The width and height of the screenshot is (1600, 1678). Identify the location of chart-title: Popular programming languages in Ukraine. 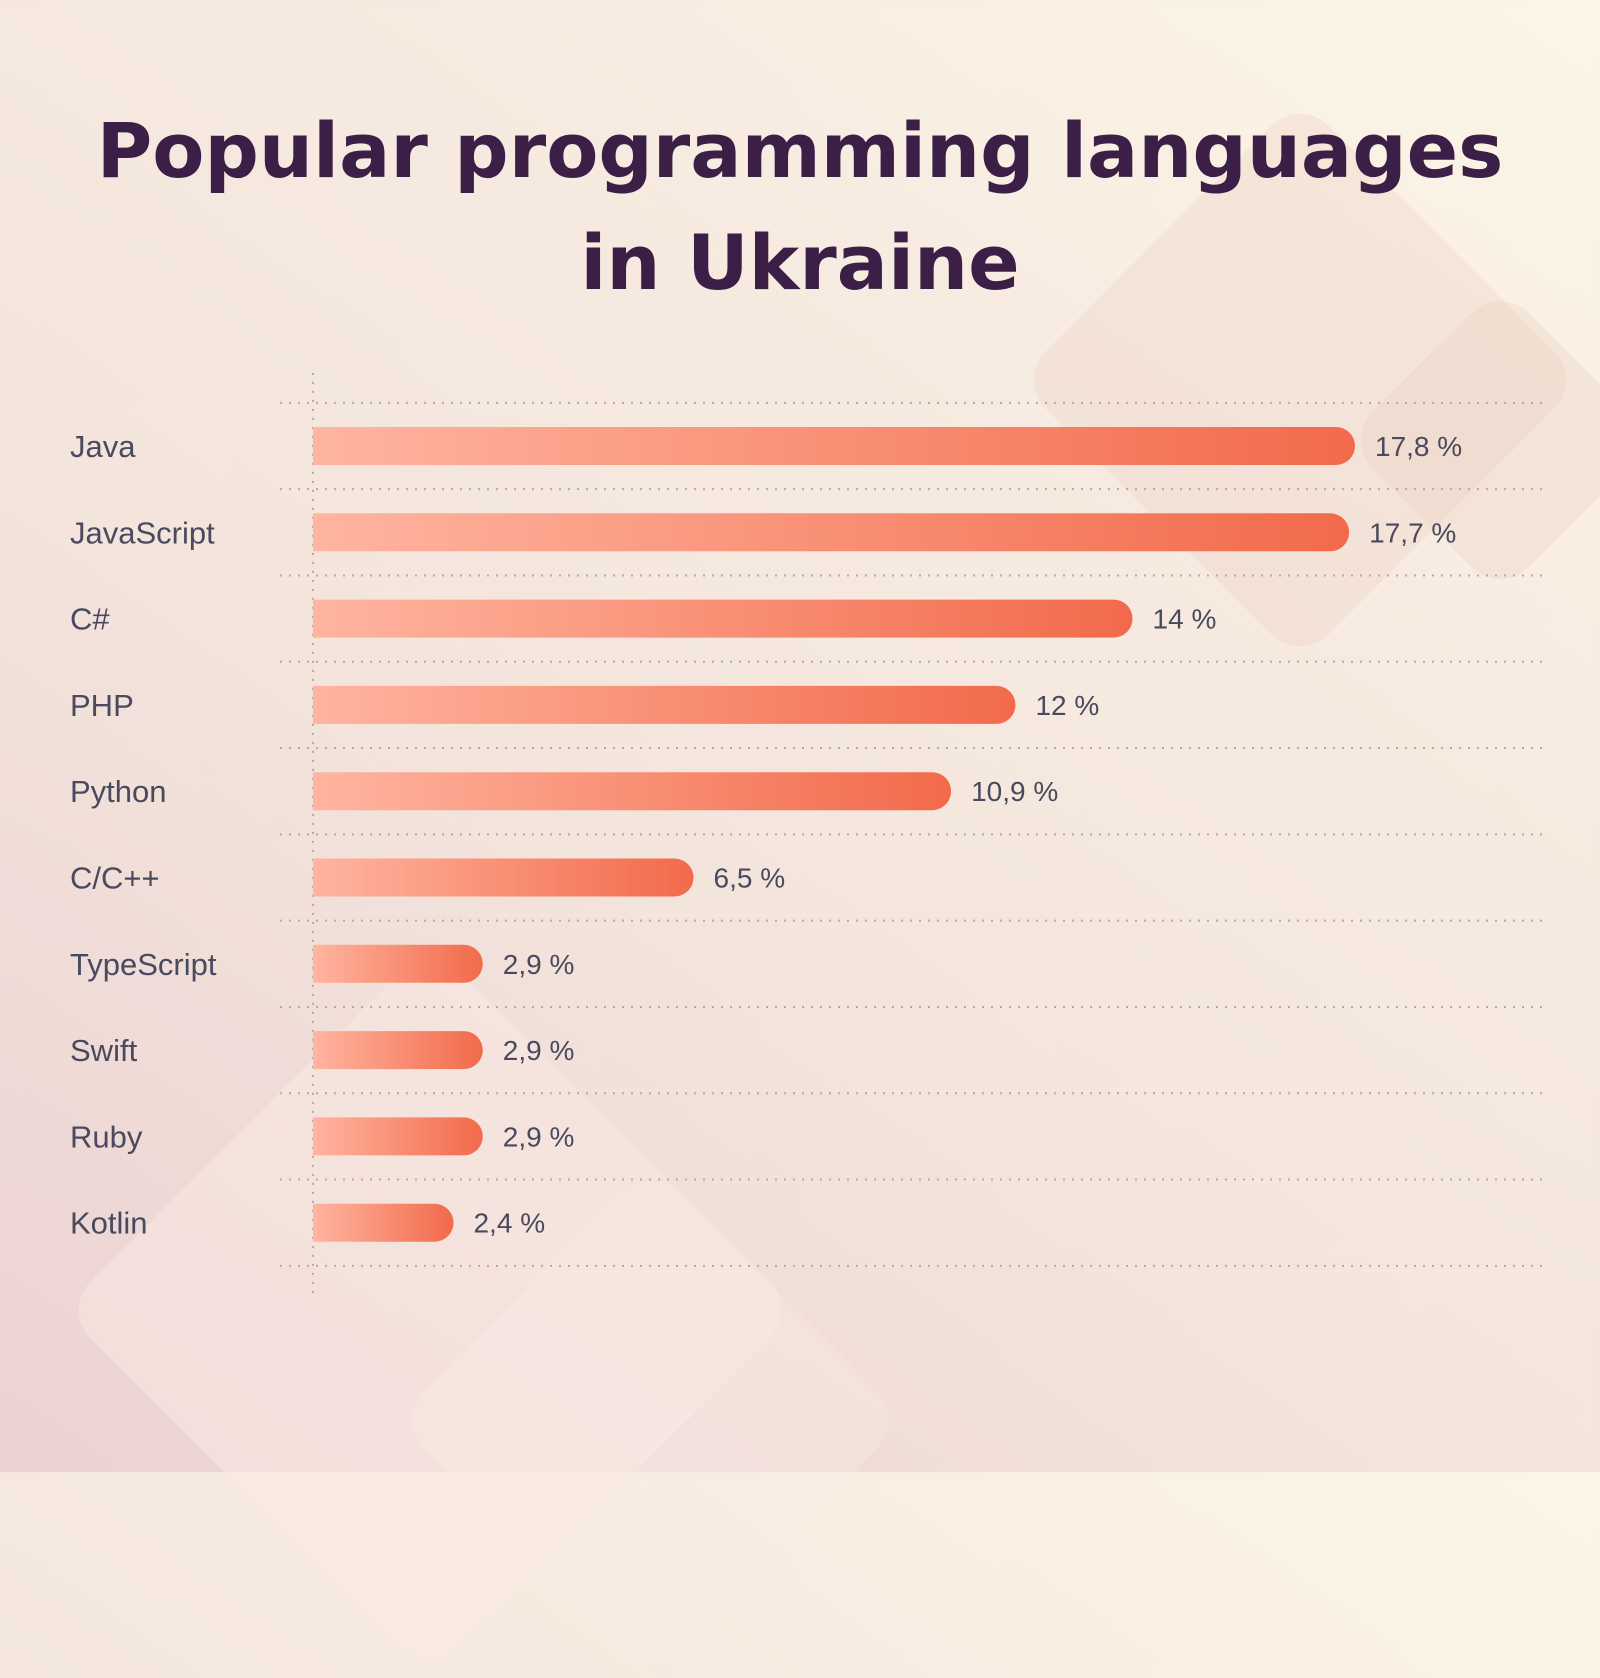
(800, 207).